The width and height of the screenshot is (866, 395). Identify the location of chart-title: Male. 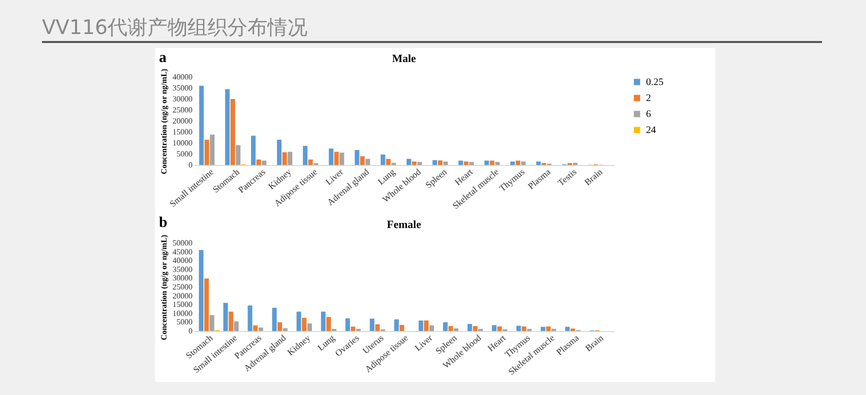
(404, 59).